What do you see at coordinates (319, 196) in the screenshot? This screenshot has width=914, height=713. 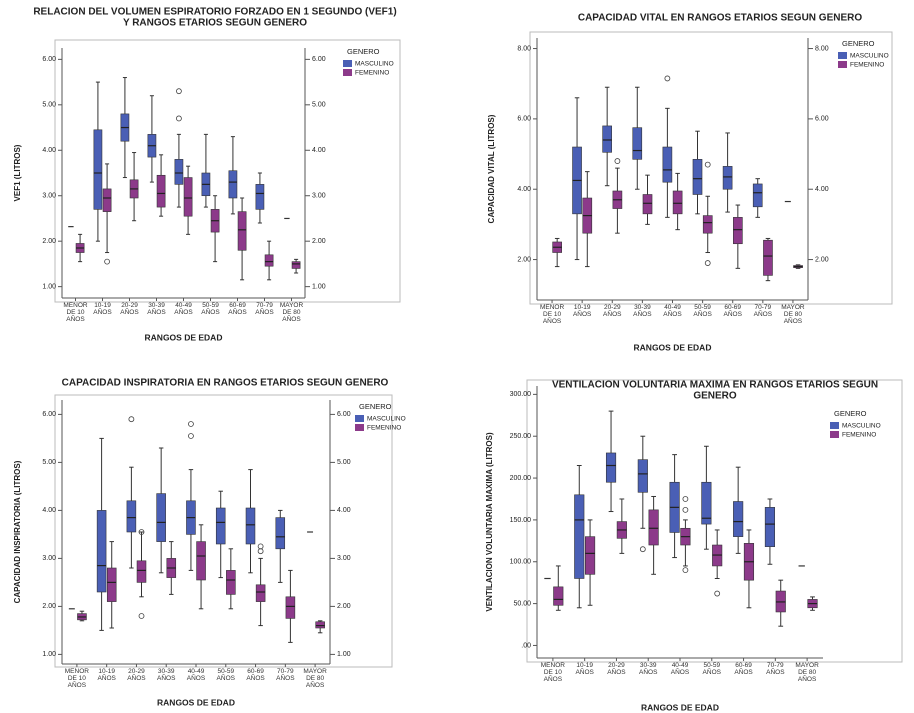 I see `y2-tick-label: 3.00` at bounding box center [319, 196].